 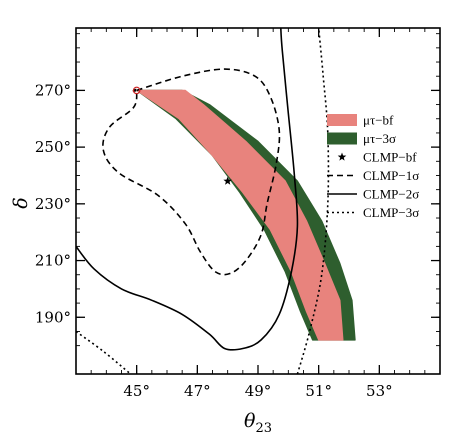 What do you see at coordinates (391, 175) in the screenshot?
I see `legend-label: CLMP−1σ` at bounding box center [391, 175].